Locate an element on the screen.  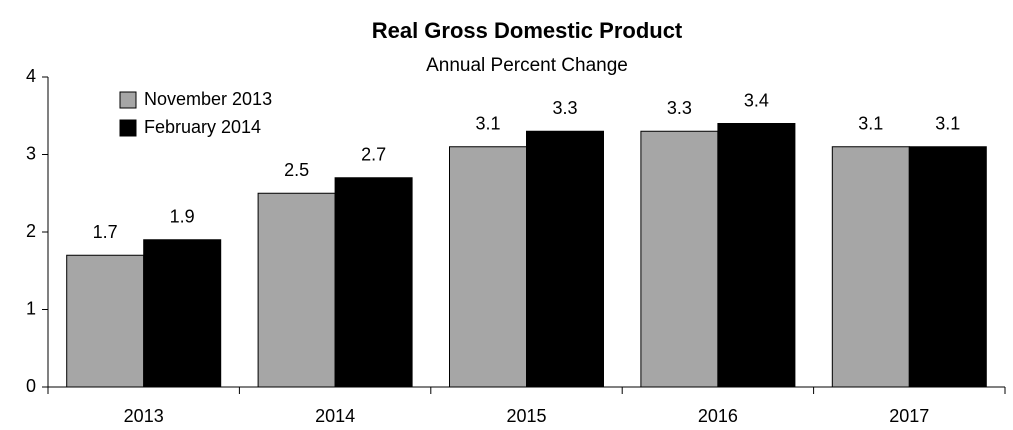
y-tick-label: 0 is located at coordinates (31, 386).